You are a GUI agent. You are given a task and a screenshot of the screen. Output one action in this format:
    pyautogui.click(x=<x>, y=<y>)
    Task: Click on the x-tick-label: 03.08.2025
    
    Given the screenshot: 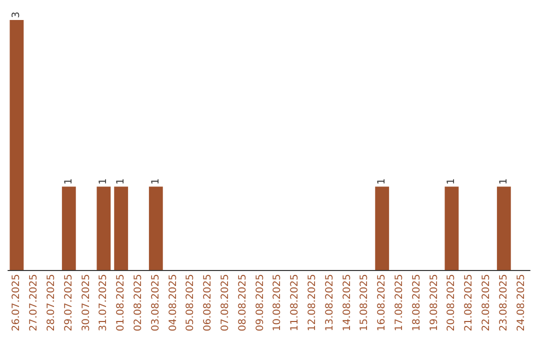 What is the action you would take?
    pyautogui.click(x=156, y=303)
    